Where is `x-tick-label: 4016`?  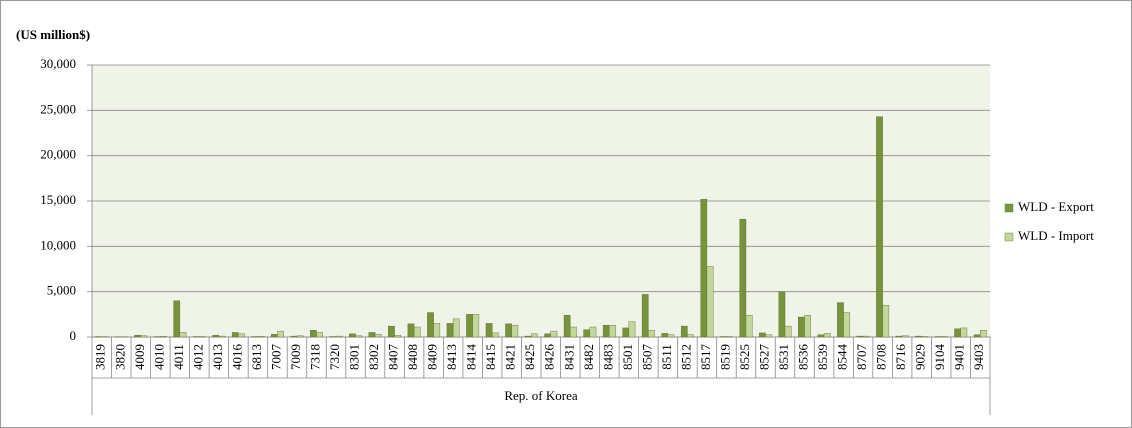 x-tick-label: 4016 is located at coordinates (236, 357).